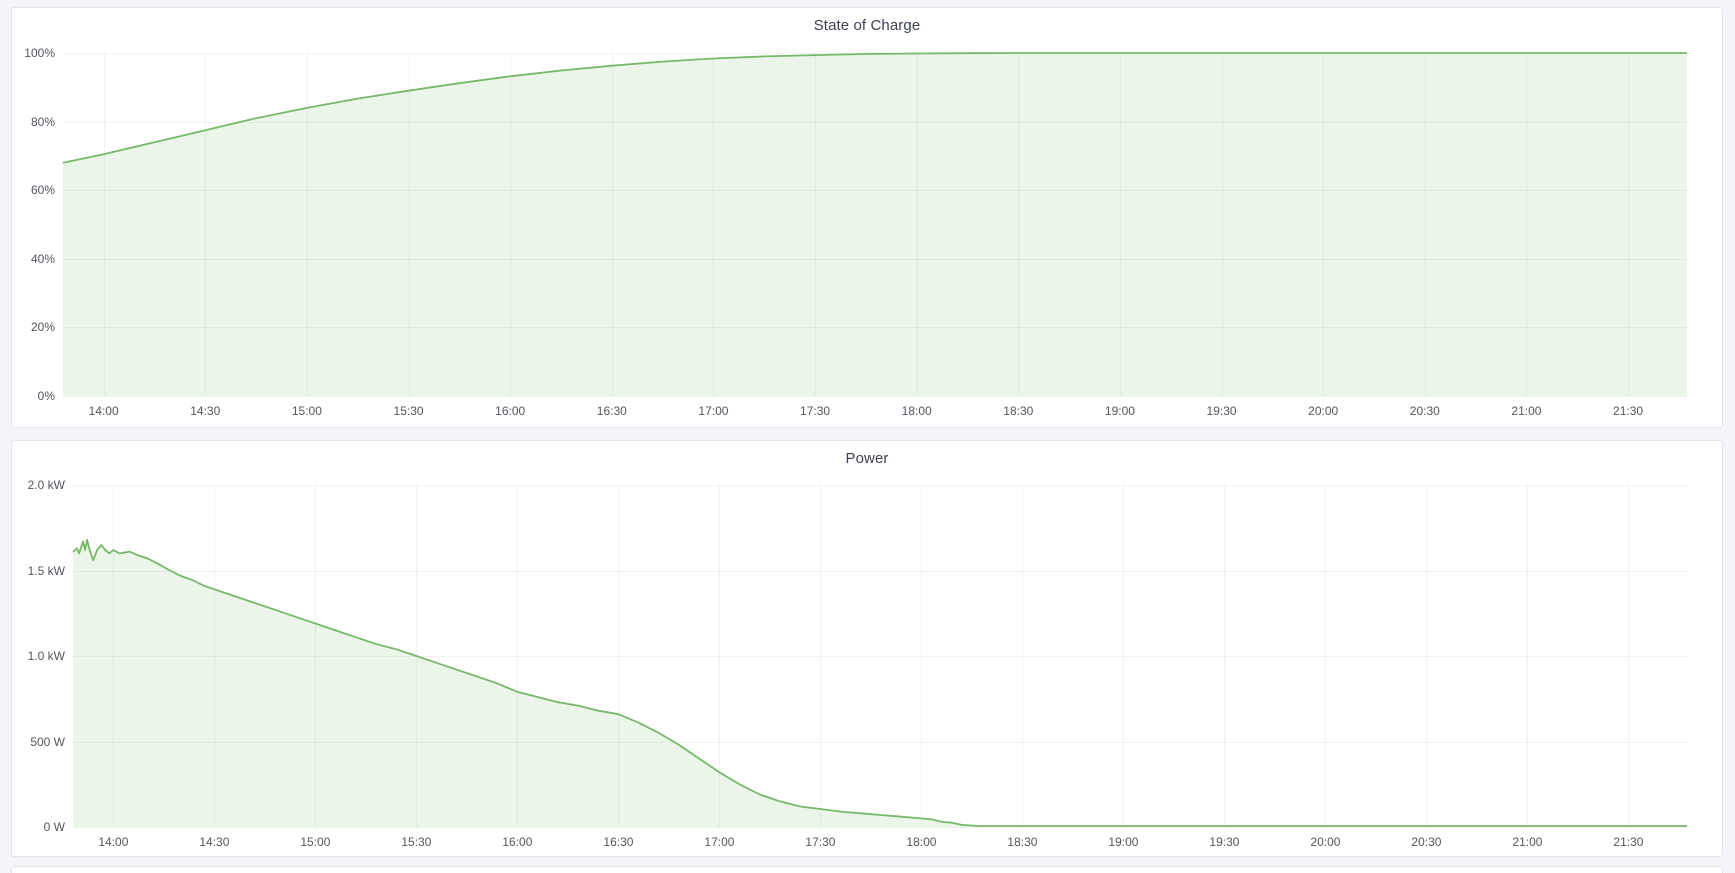 The height and width of the screenshot is (873, 1735). I want to click on y-tick-label: 80%, so click(42, 121).